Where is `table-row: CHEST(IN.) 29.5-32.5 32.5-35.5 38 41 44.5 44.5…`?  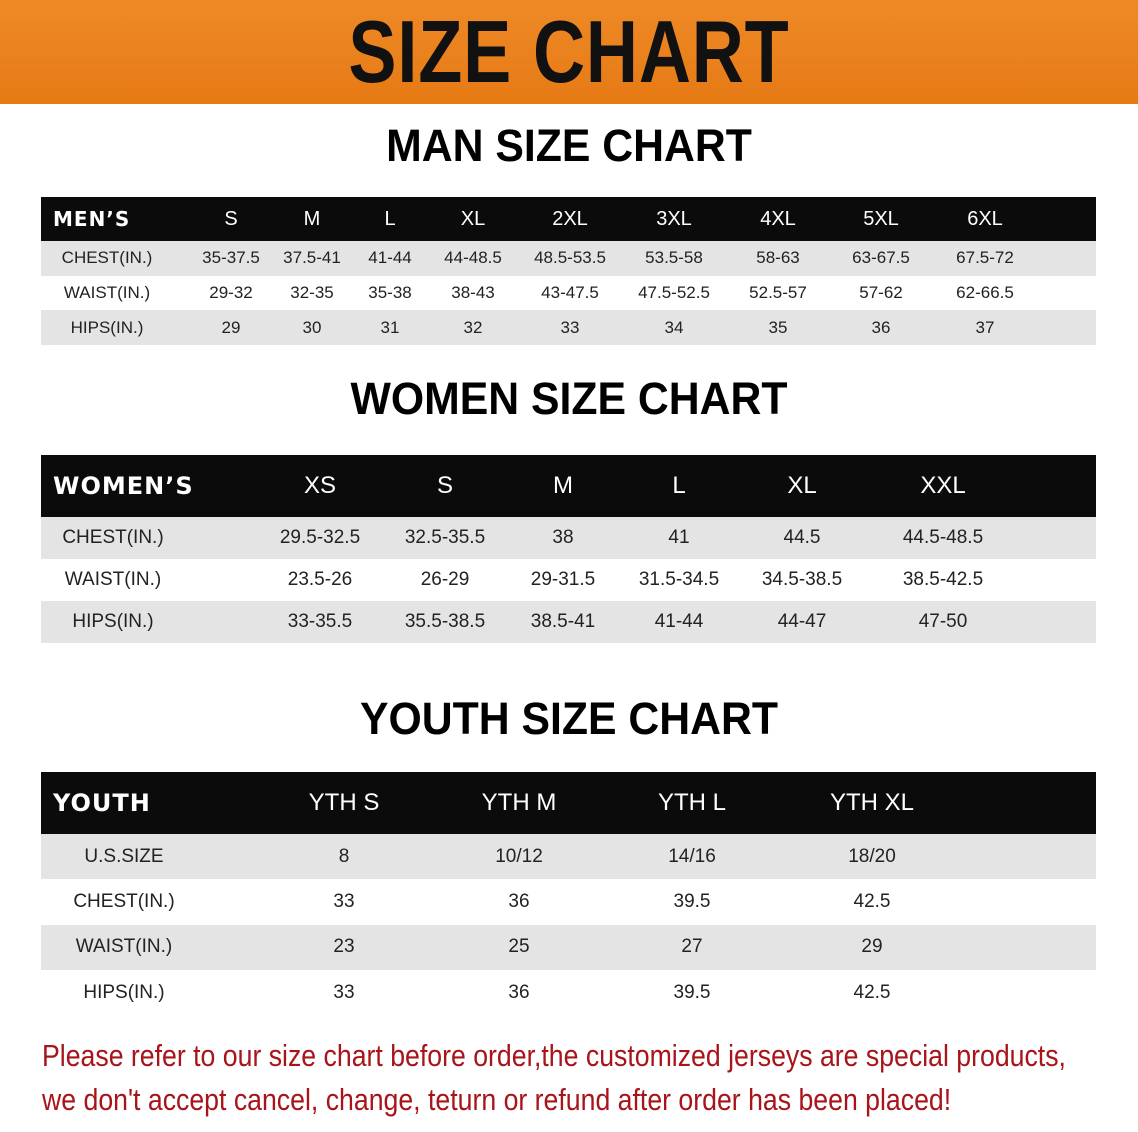 table-row: CHEST(IN.) 29.5-32.5 32.5-35.5 38 41 44.5 44.5… is located at coordinates (568, 538).